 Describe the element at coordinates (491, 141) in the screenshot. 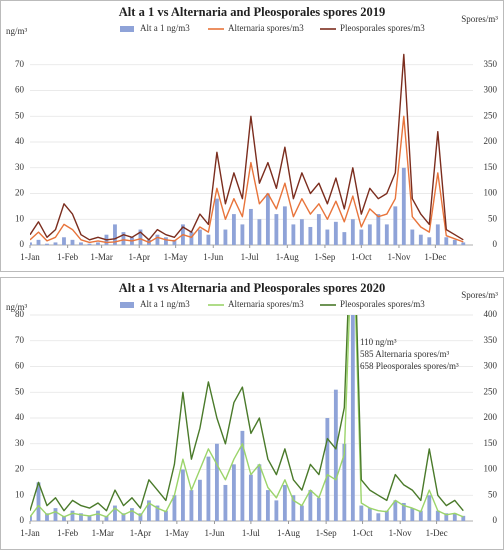

I see `y2-tick-label: 200` at that location.